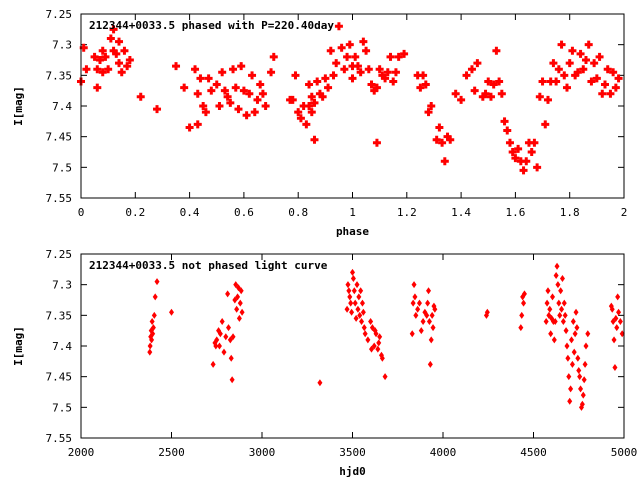 This screenshot has height=480, width=640. What do you see at coordinates (190, 212) in the screenshot?
I see `phased-x-tick-label: 0.4` at bounding box center [190, 212].